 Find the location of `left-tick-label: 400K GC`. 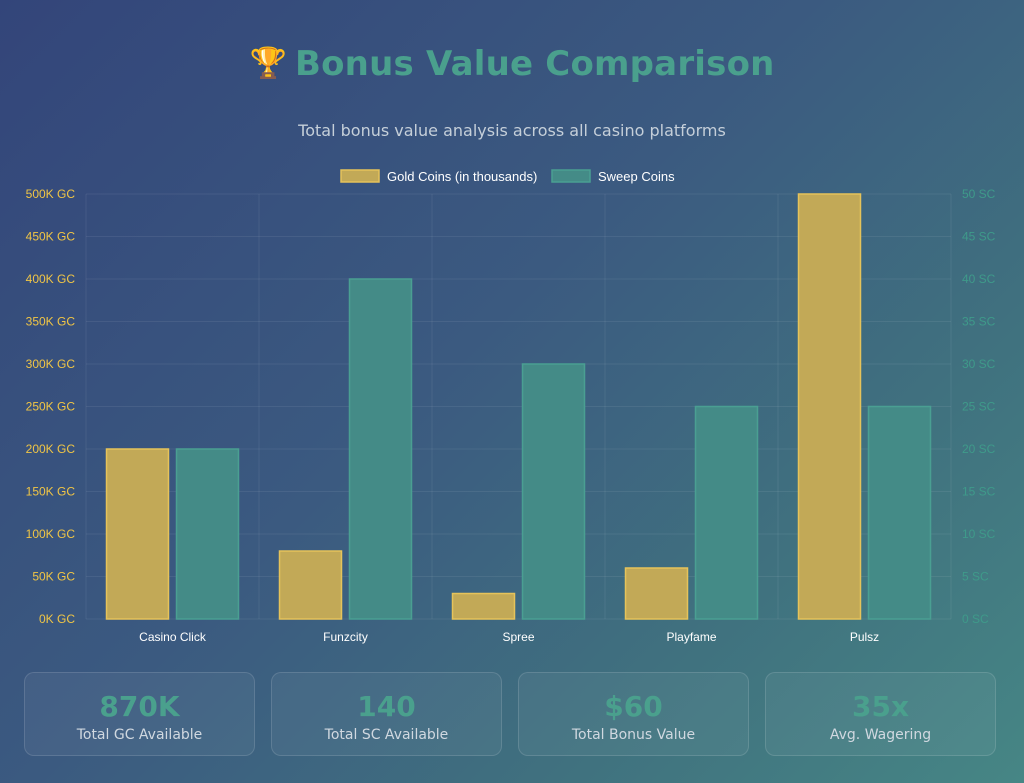

left-tick-label: 400K GC is located at coordinates (51, 279).